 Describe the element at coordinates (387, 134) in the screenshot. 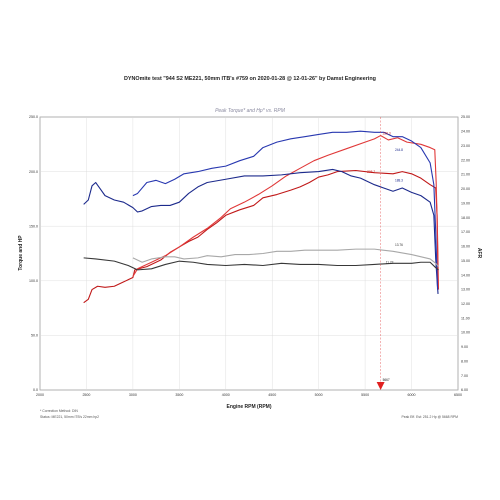

I see `data-label: 228.3` at that location.